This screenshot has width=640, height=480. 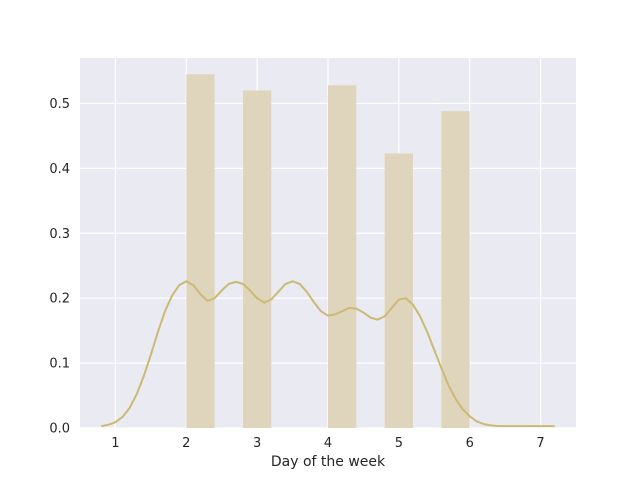 What do you see at coordinates (257, 443) in the screenshot?
I see `x-tick-label: 3` at bounding box center [257, 443].